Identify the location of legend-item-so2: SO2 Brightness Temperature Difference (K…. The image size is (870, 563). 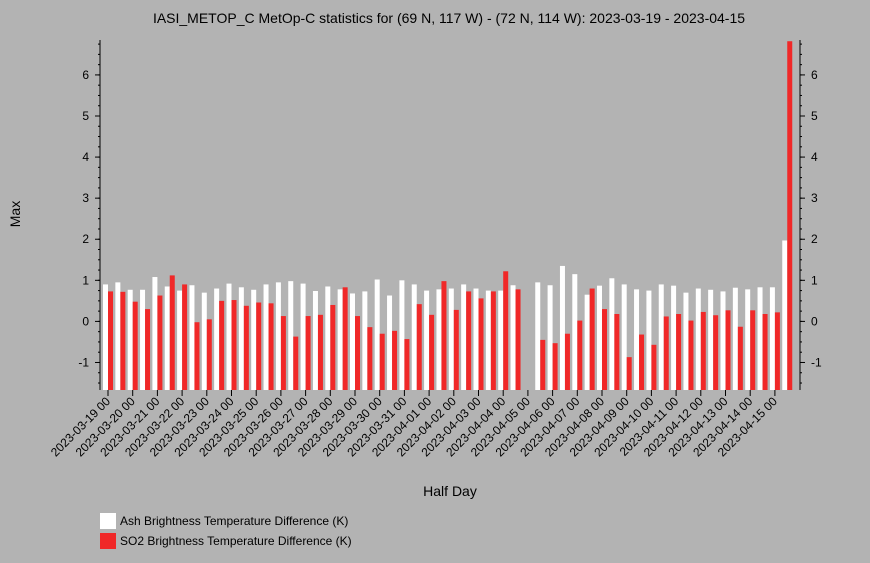
(226, 541).